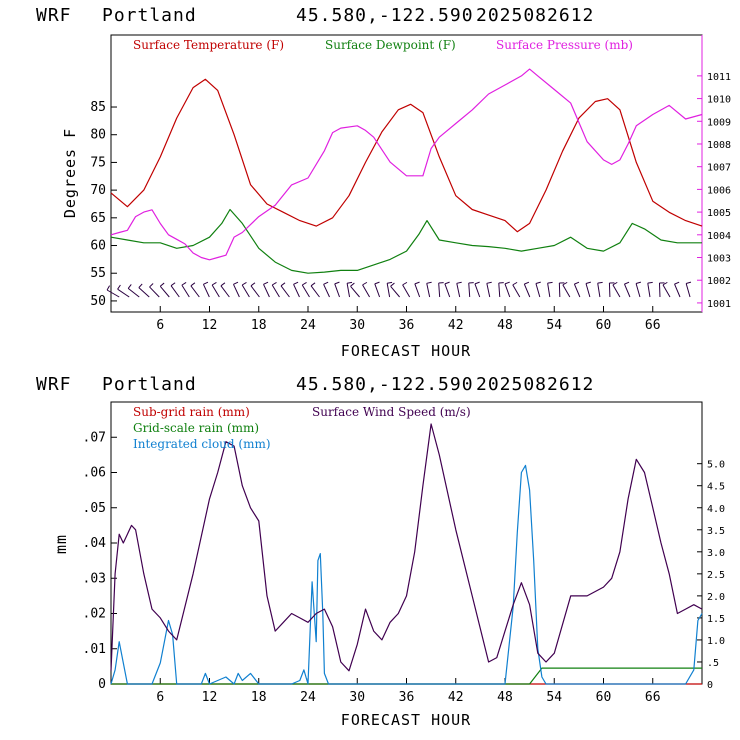 This screenshot has width=740, height=740. Describe the element at coordinates (716, 509) in the screenshot. I see `y2-tick-label: 4.0` at that location.